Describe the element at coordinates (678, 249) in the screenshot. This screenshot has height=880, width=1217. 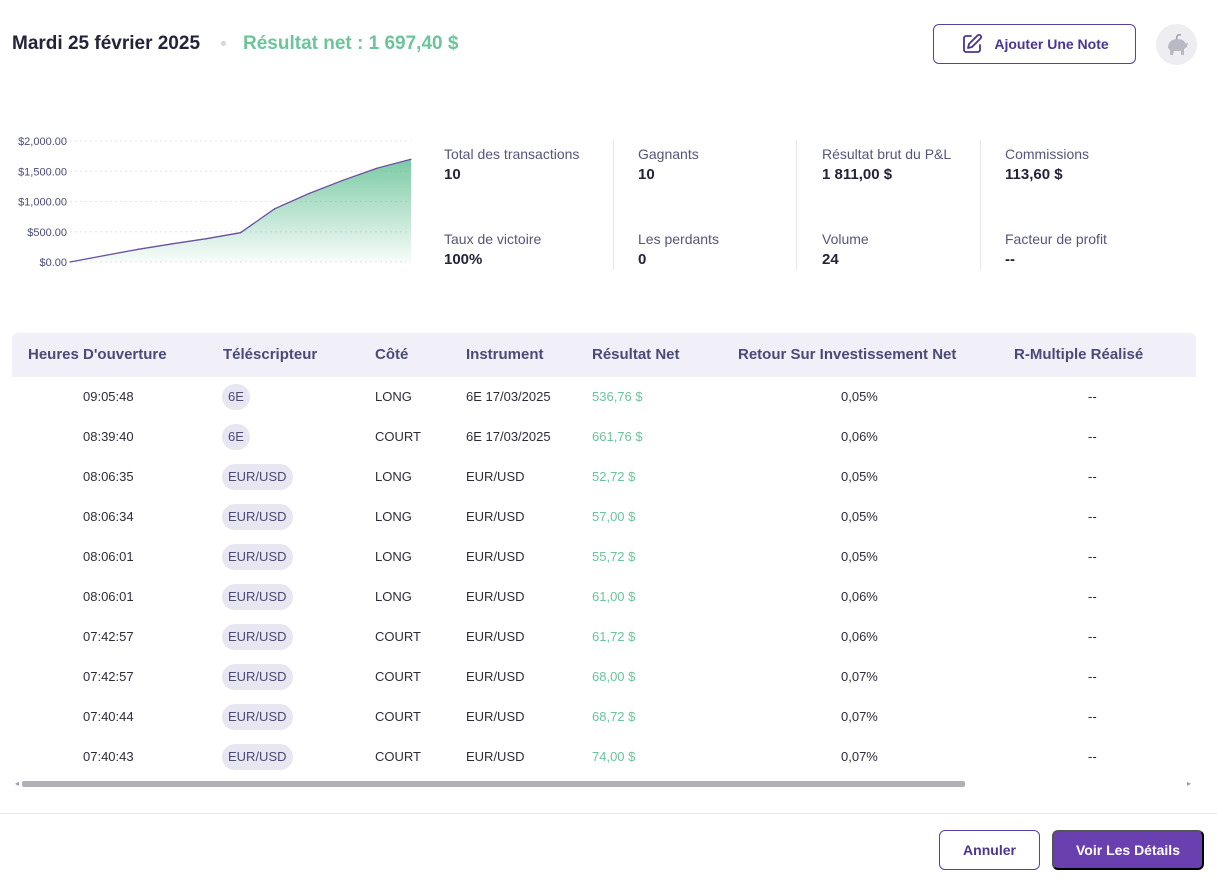
I see `stat-losers: Les perdants 0` at that location.